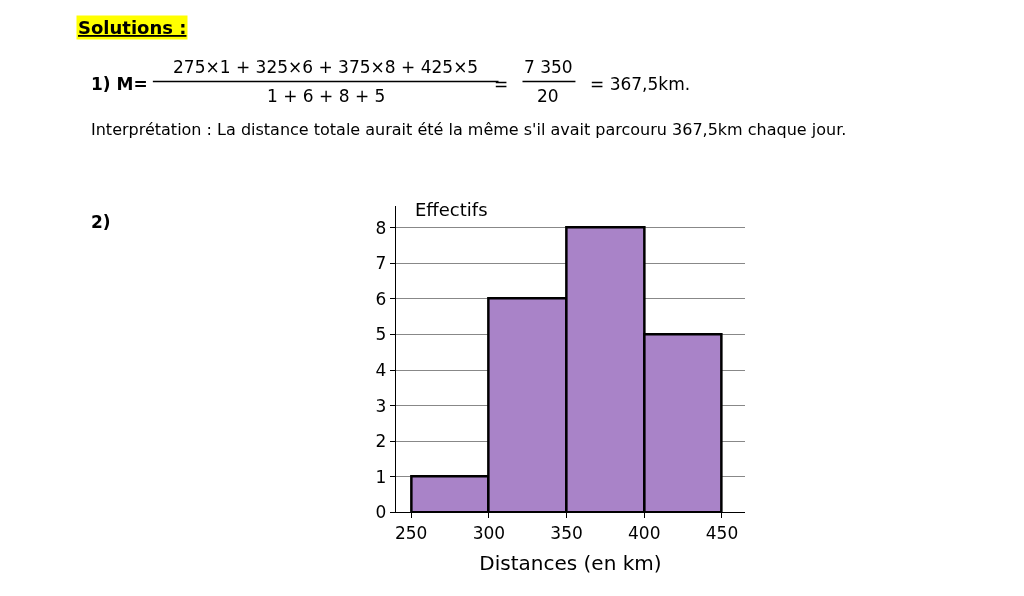  What do you see at coordinates (640, 84) in the screenshot?
I see `text: = 367,5km.` at bounding box center [640, 84].